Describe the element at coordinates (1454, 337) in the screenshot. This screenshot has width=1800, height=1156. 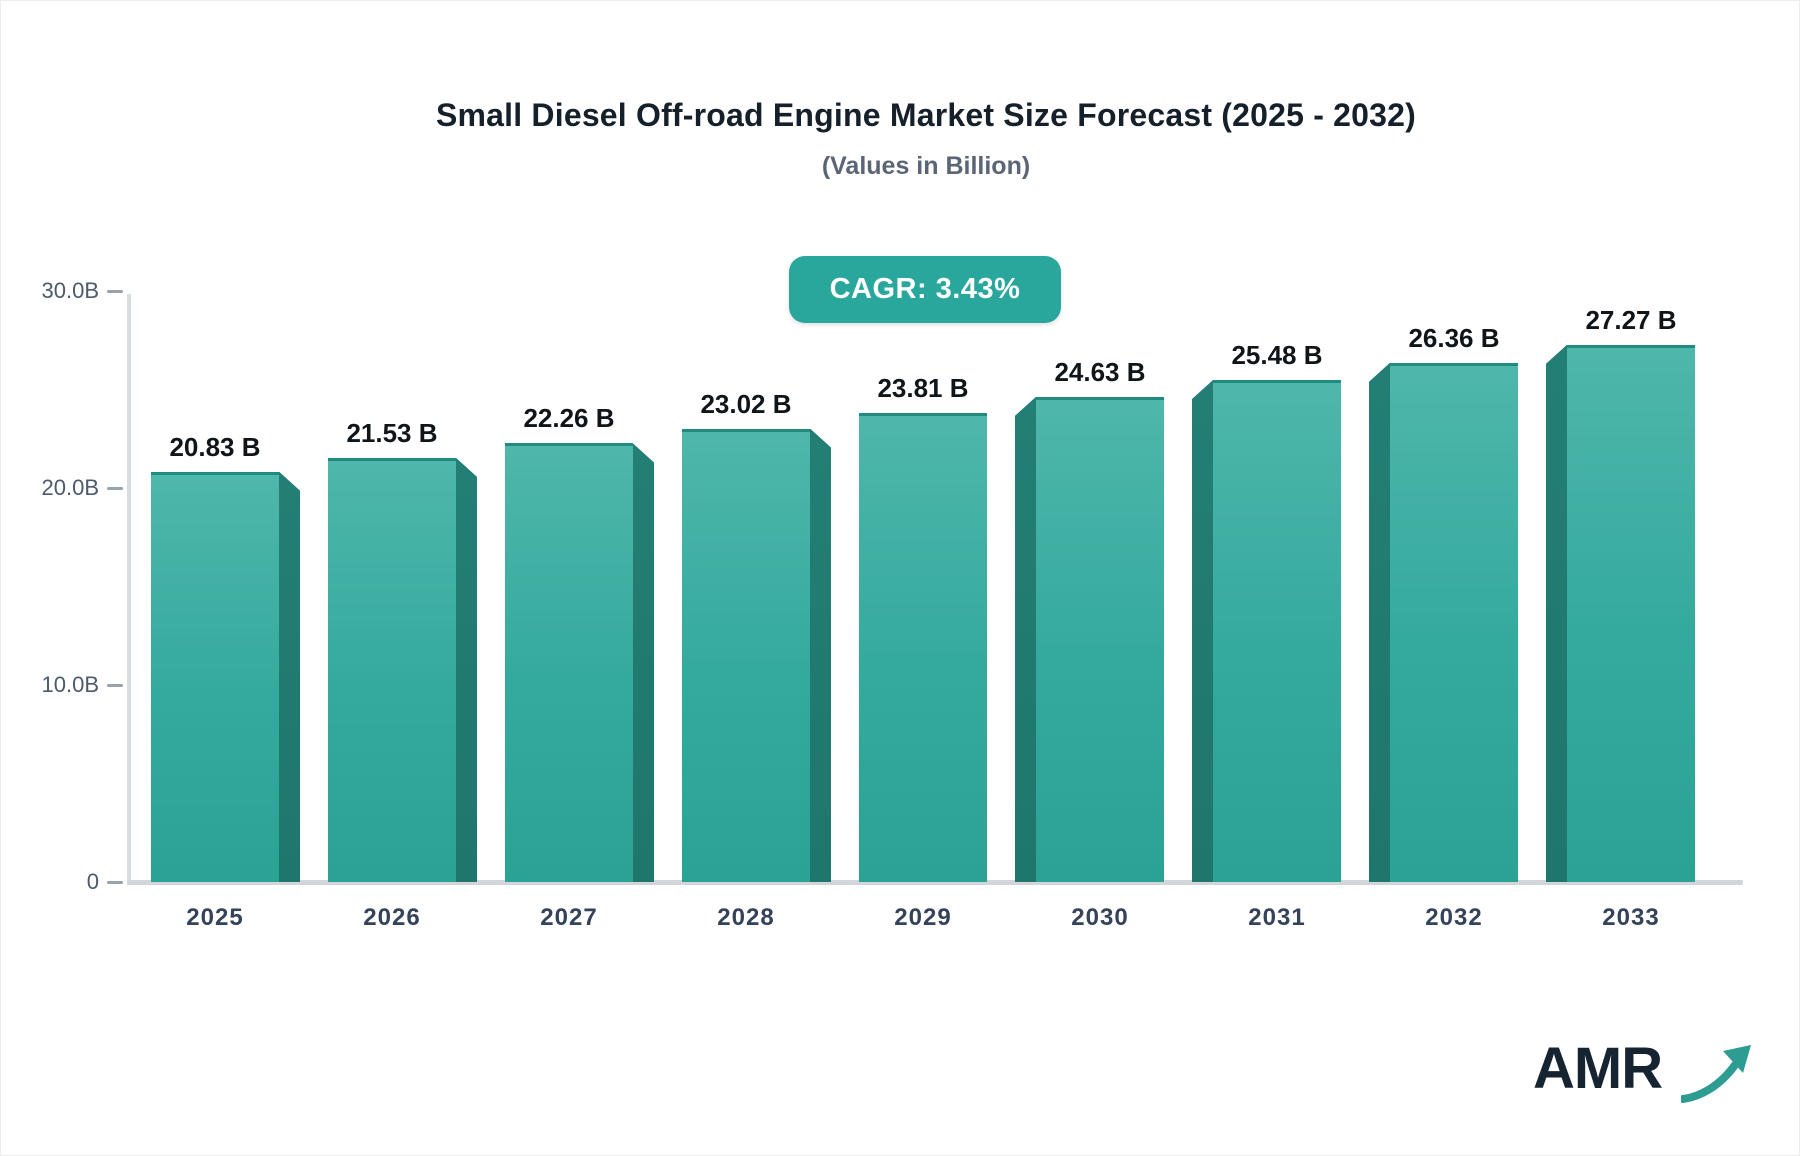
I see `bar-value-label: 26.36 B` at that location.